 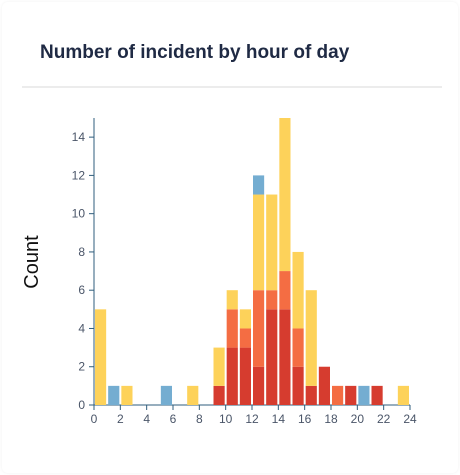 I want to click on x-tick-label: 4, so click(x=146, y=419).